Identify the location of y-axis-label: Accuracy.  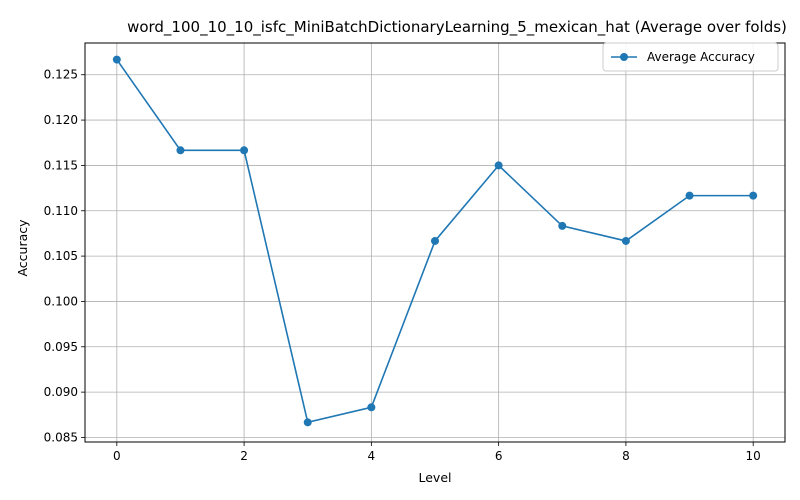
(22, 248).